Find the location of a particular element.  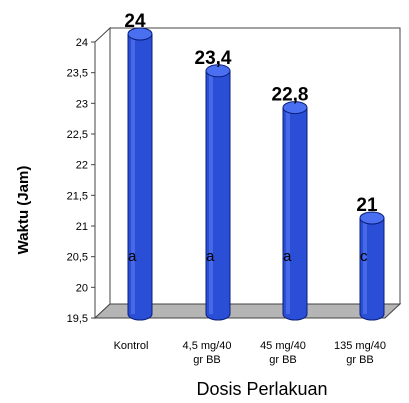

significance-letter: c is located at coordinates (364, 256).